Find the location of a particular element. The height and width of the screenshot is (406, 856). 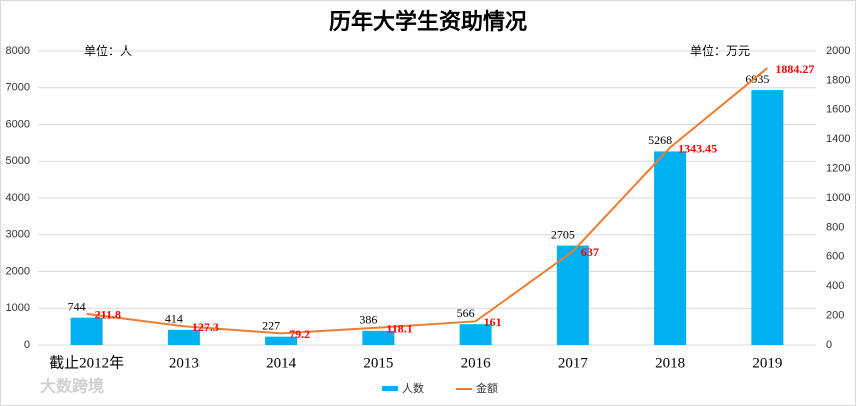

x-tick-label: 2014 is located at coordinates (281, 363).